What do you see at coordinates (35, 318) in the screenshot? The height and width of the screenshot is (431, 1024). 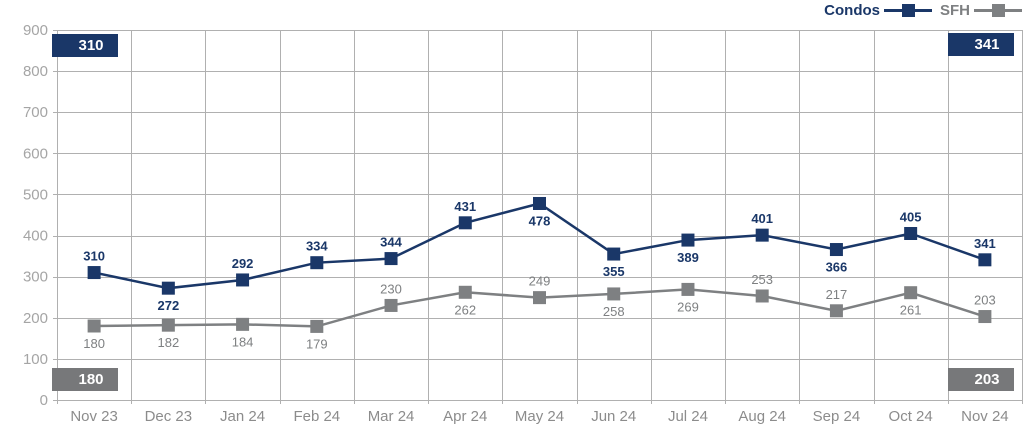 I see `y-tick-label: 200` at bounding box center [35, 318].